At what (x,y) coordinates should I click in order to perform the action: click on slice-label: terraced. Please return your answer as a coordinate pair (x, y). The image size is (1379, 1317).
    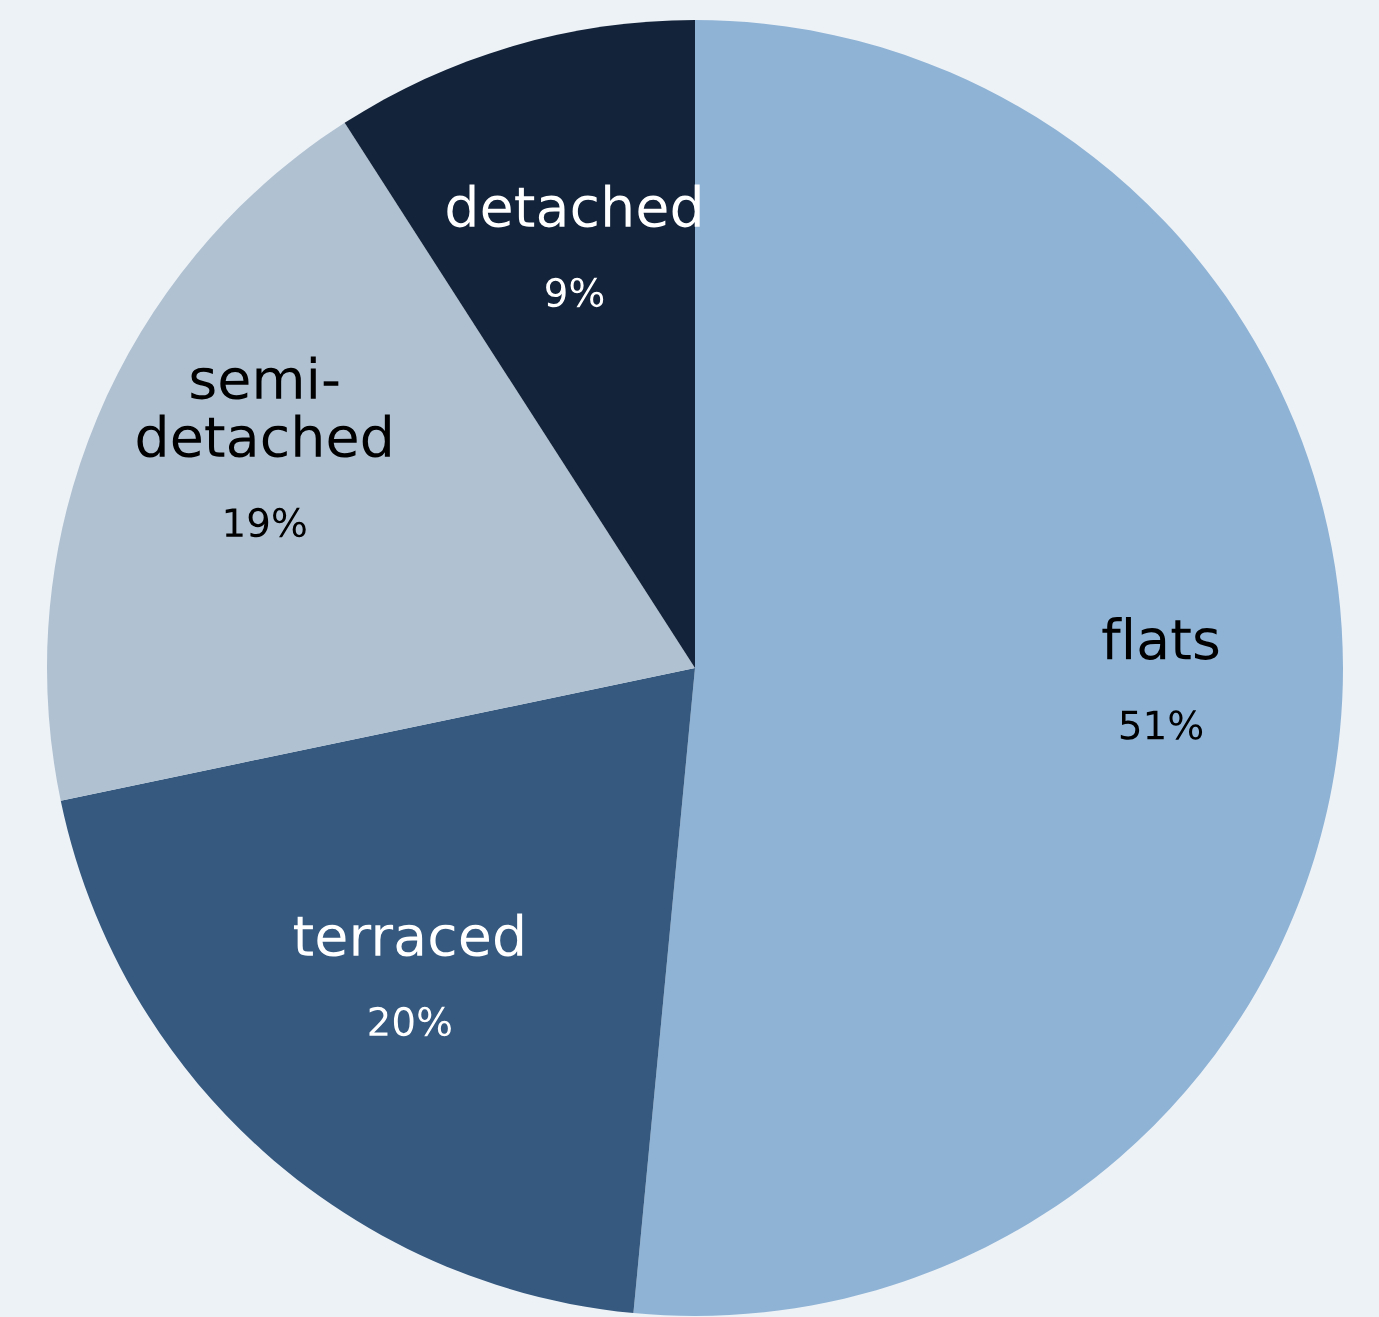
    Looking at the image, I should click on (408, 935).